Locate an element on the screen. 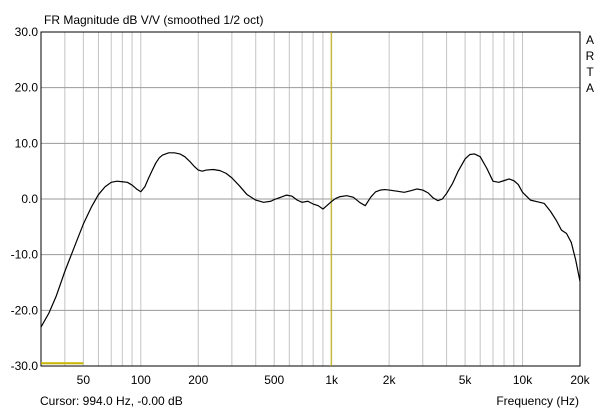 The width and height of the screenshot is (611, 419). brand-letter: T is located at coordinates (590, 72).